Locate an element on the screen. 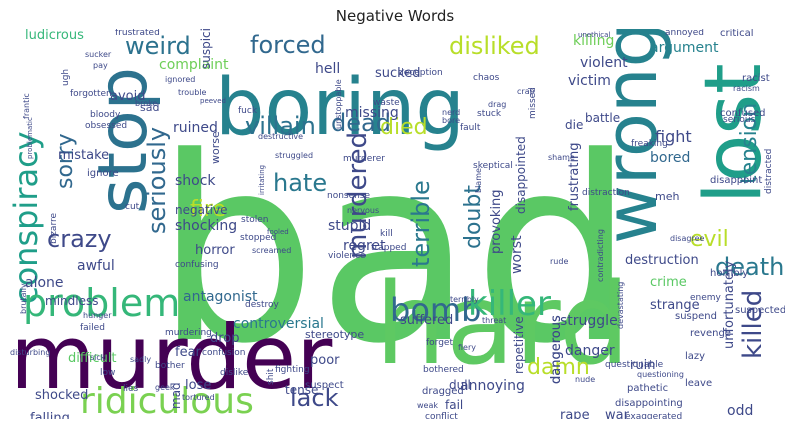 This screenshot has width=790, height=425. word-trouble: trouble is located at coordinates (192, 92).